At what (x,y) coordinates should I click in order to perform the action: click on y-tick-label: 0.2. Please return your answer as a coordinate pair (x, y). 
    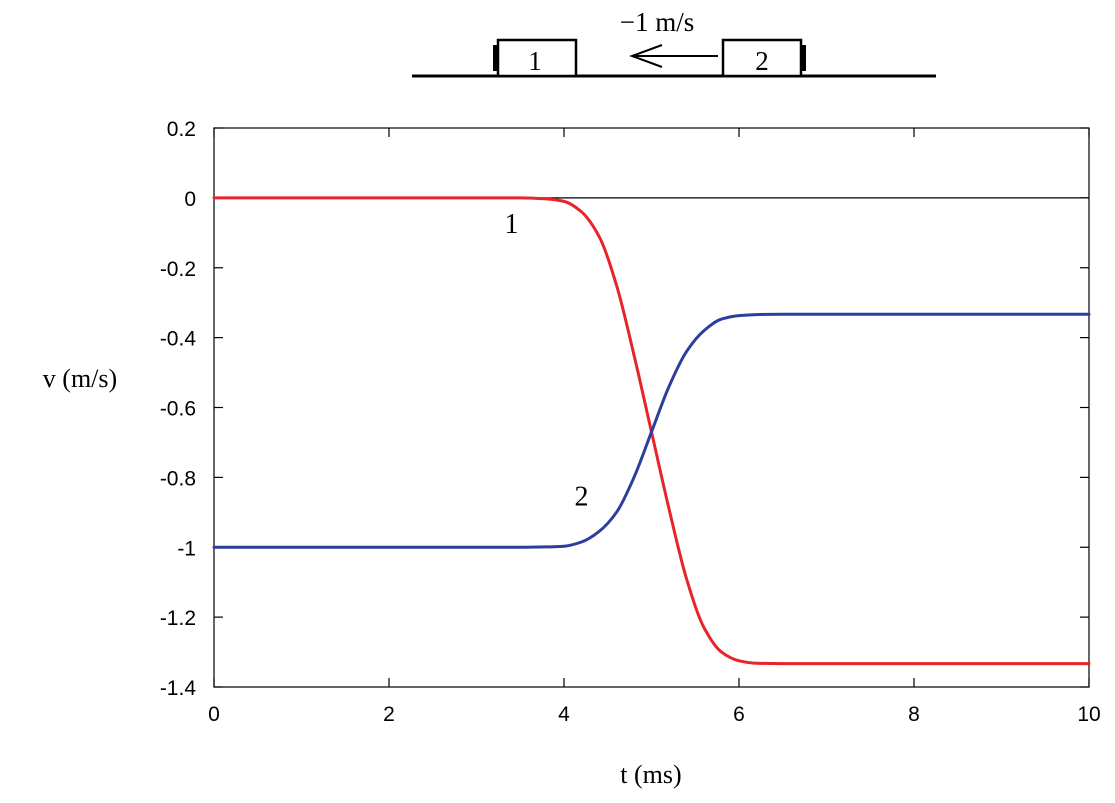
    Looking at the image, I should click on (181, 129).